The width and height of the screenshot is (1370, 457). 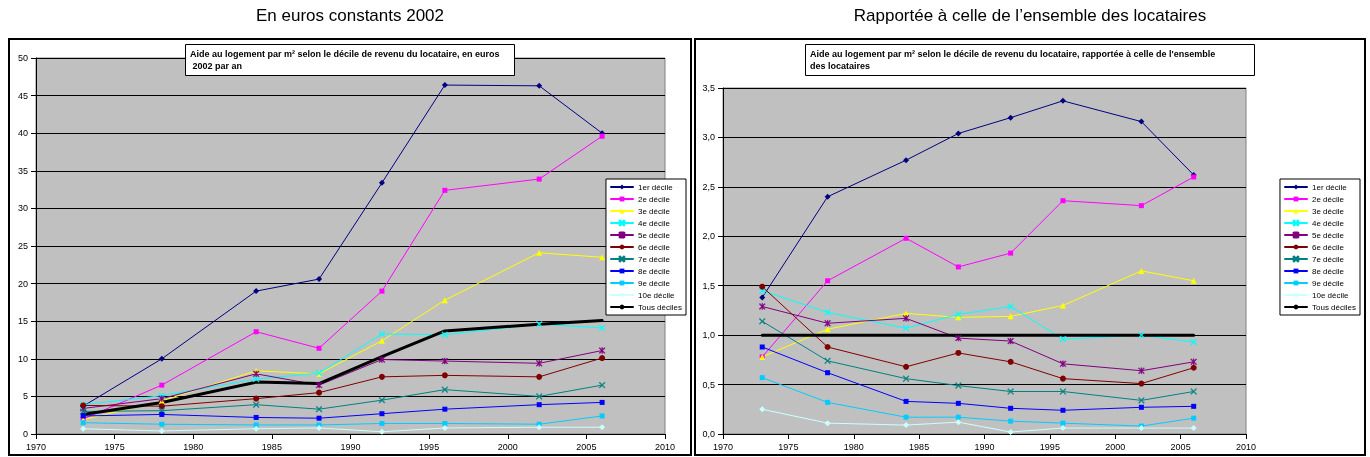 I want to click on y-tick-label: 0,0, so click(x=708, y=434).